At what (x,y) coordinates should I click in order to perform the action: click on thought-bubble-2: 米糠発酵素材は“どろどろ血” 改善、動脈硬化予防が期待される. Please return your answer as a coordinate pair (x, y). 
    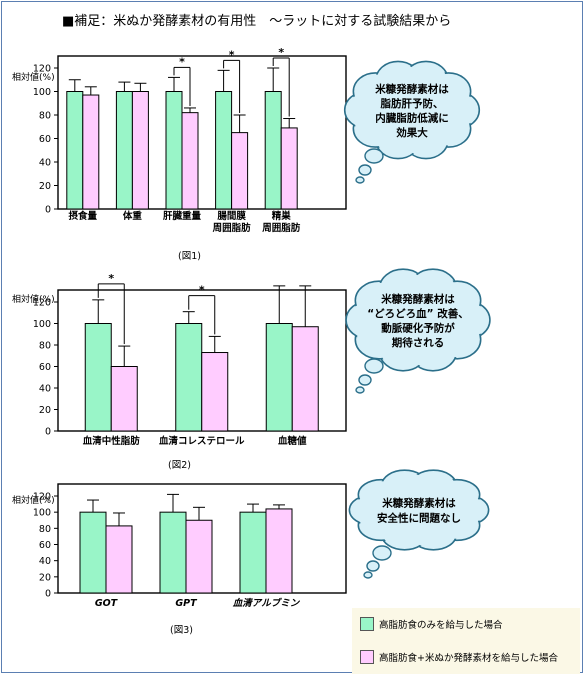
    Looking at the image, I should click on (418, 331).